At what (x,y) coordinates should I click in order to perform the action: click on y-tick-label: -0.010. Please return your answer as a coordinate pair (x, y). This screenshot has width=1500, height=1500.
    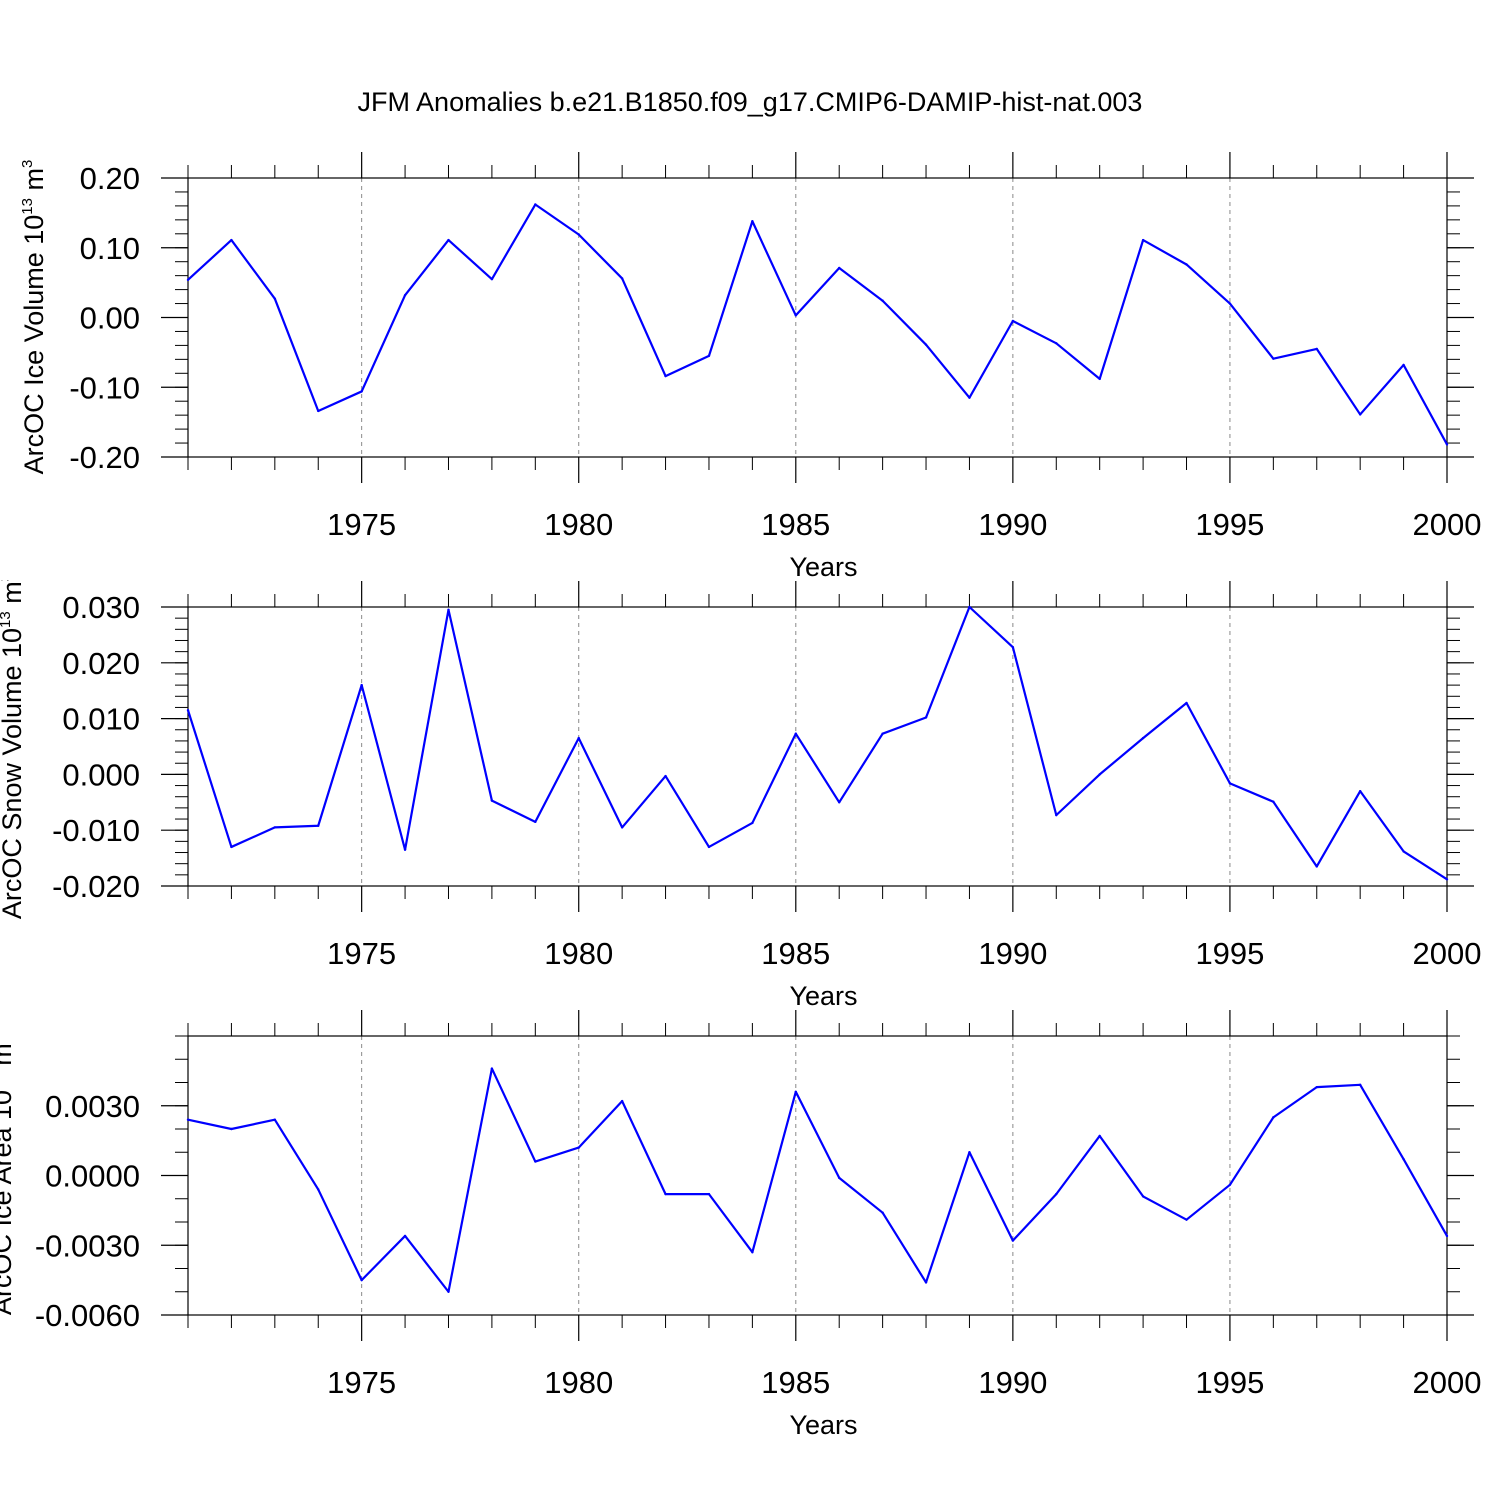
    Looking at the image, I should click on (96, 830).